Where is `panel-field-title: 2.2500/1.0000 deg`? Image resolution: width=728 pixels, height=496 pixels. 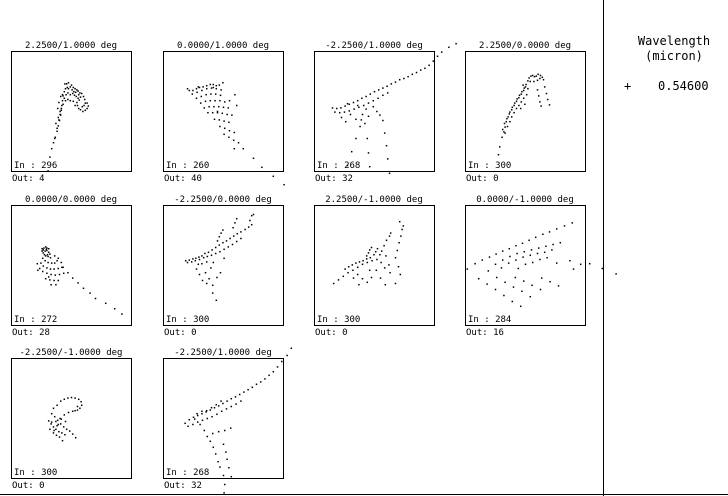 panel-field-title: 2.2500/1.0000 deg is located at coordinates (71, 46).